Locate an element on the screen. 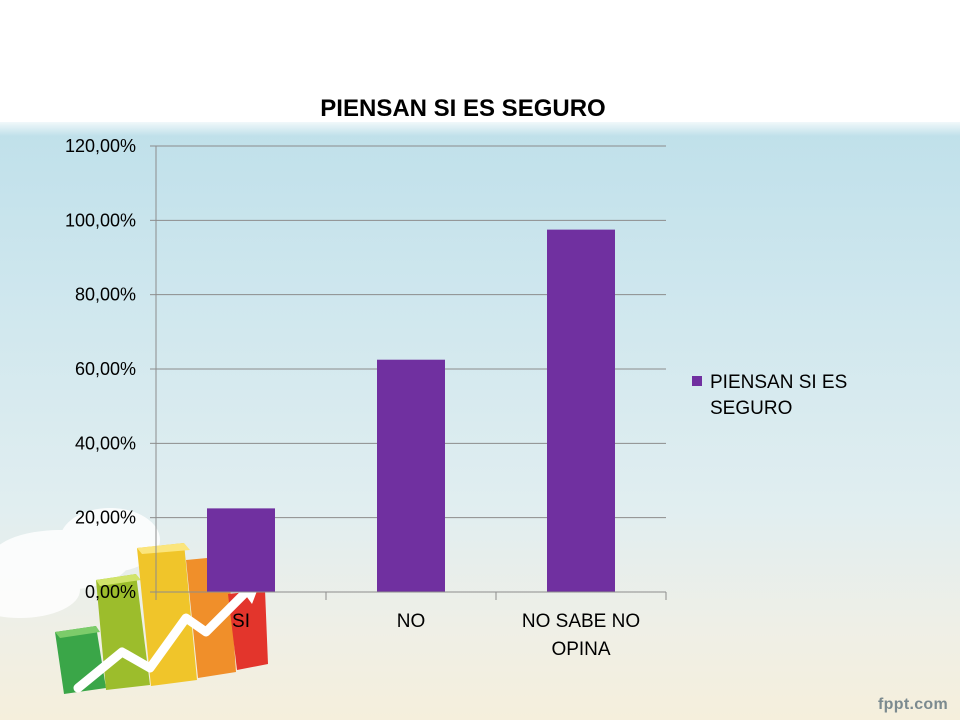  legend-swatch is located at coordinates (697, 381).